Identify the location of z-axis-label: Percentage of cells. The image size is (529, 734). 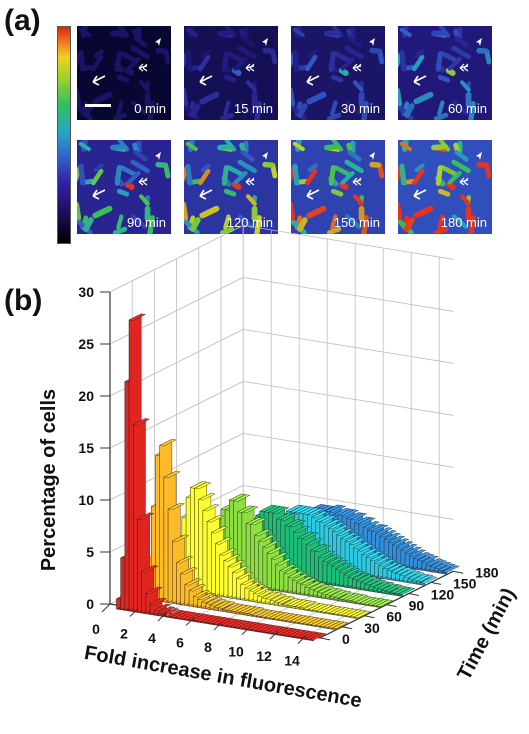
(49, 480).